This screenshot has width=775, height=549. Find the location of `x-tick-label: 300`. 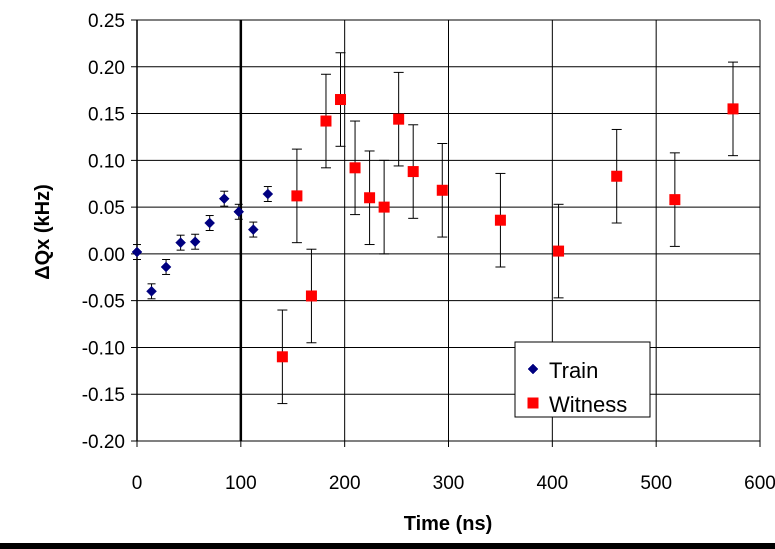

x-tick-label: 300 is located at coordinates (449, 483).